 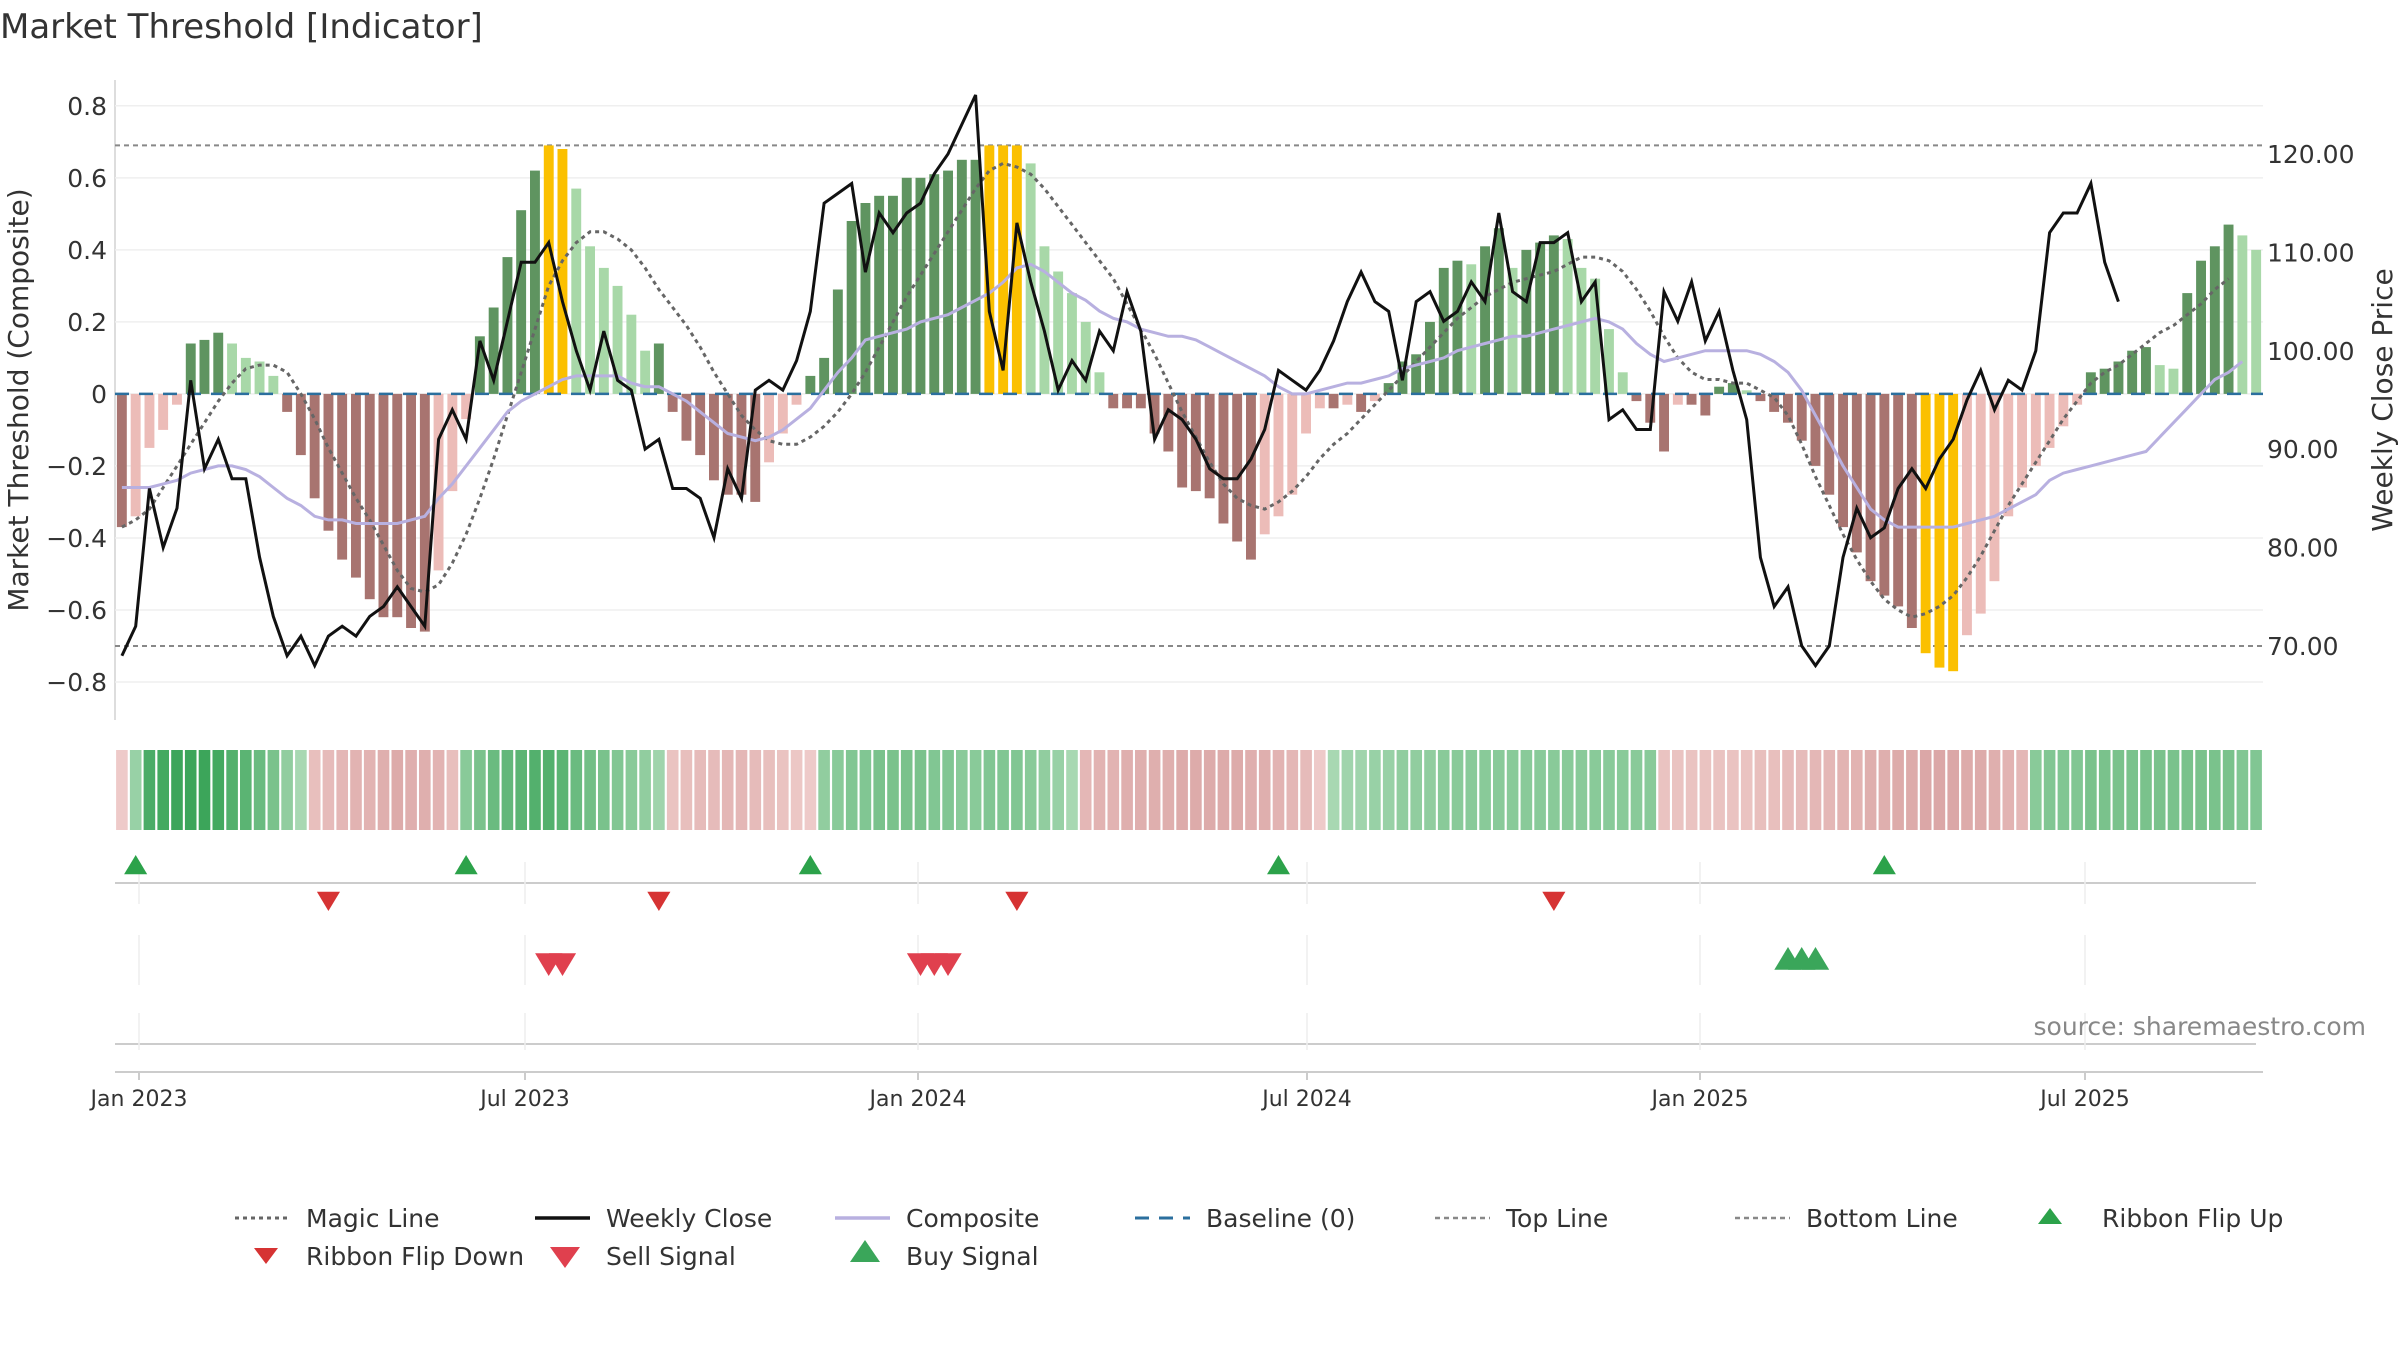 I want to click on y-axis-label: Market Threshold (Composite), so click(x=18, y=399).